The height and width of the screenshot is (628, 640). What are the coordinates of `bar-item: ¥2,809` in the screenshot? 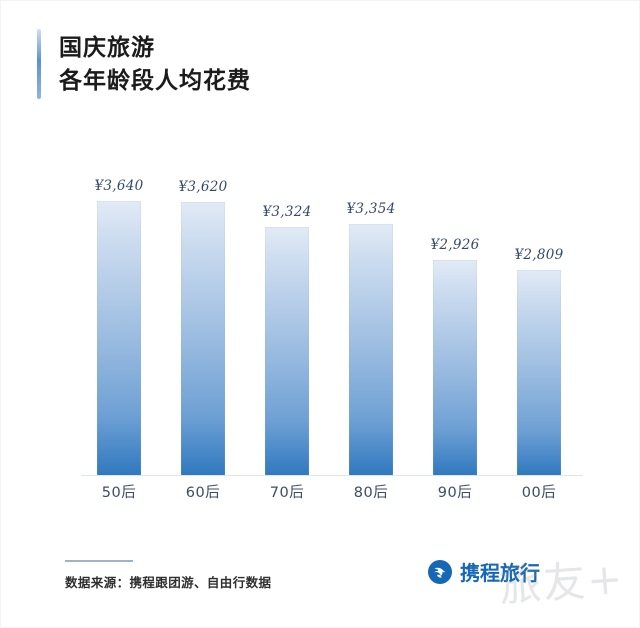 It's located at (539, 313).